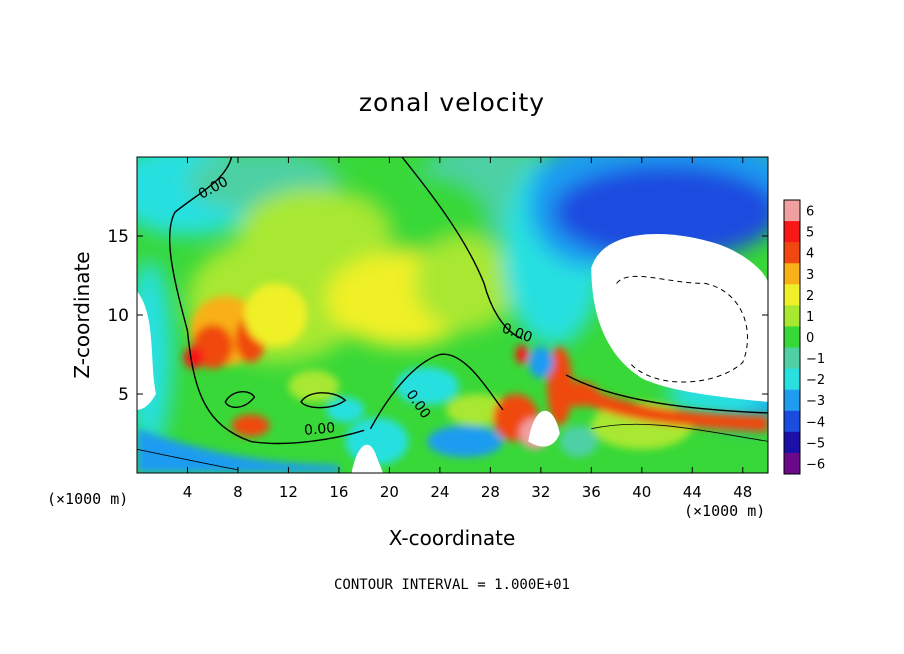 The width and height of the screenshot is (904, 654). I want to click on contour-label: 0.00, so click(319, 429).